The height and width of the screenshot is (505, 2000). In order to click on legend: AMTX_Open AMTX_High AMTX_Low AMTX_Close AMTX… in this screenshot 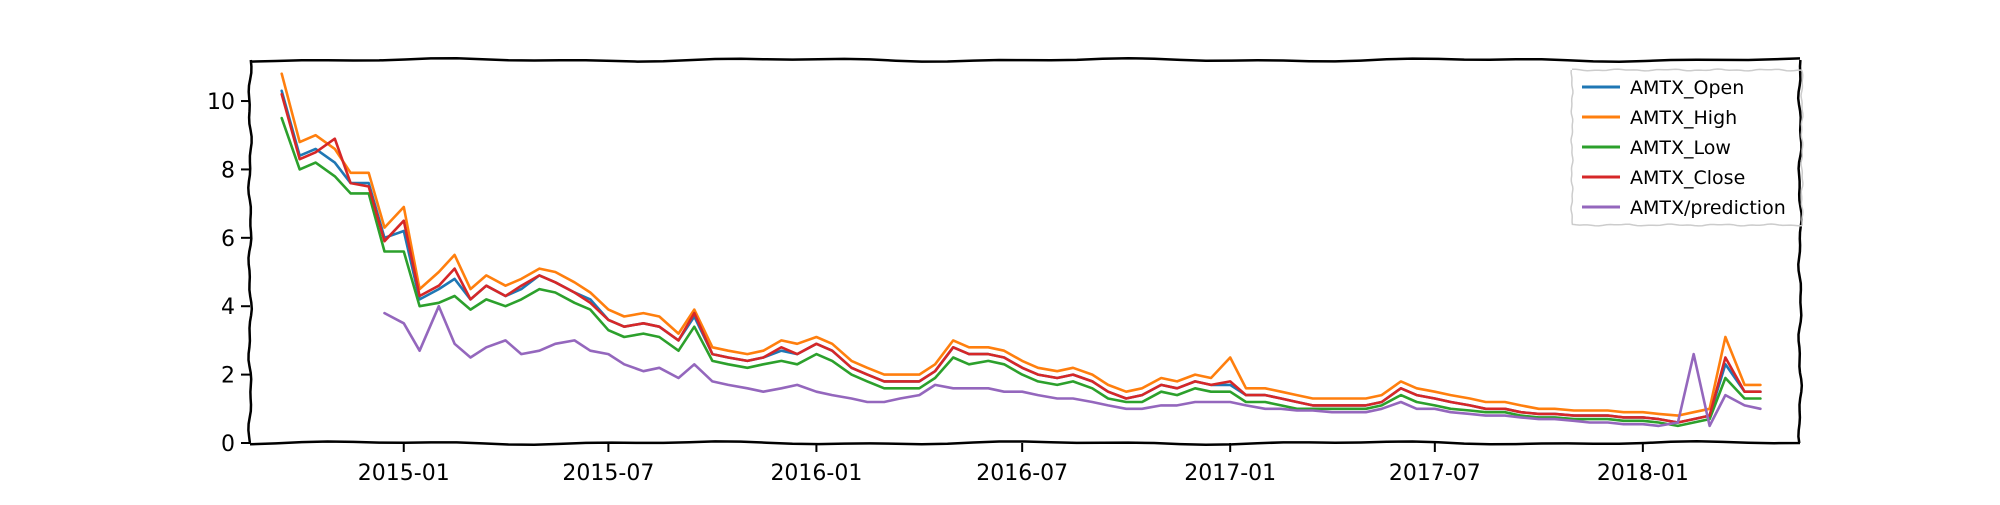, I will do `click(1687, 147)`.